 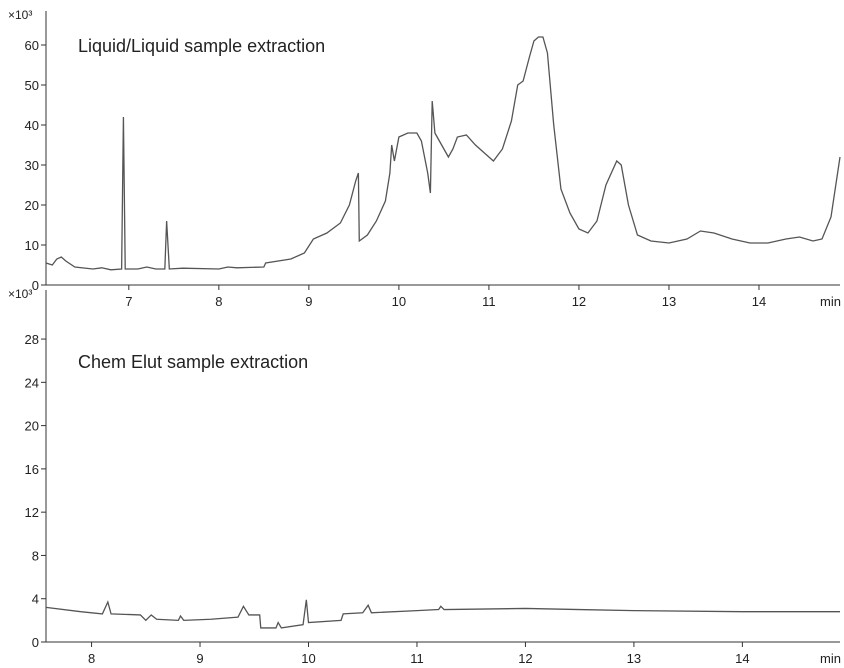 I want to click on chart-title: Chem Elut sample extraction, so click(x=193, y=362).